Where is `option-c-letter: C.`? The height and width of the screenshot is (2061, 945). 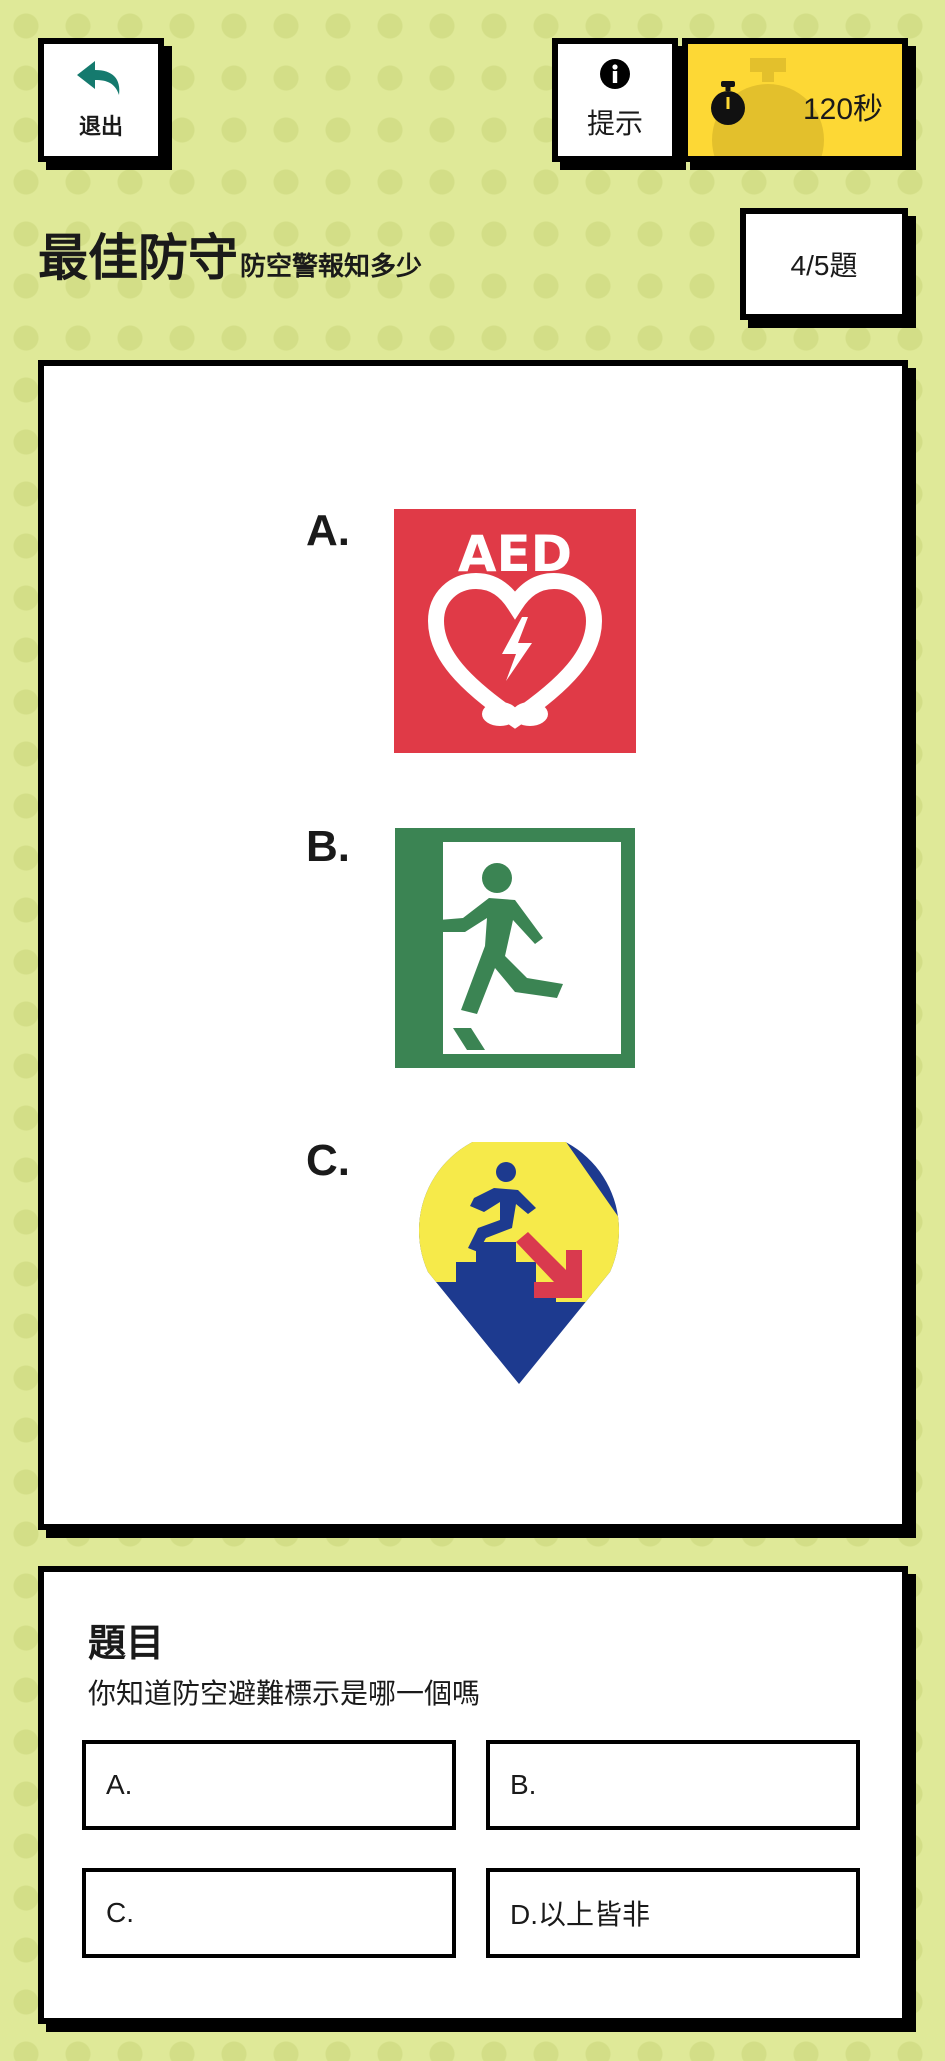
option-c-letter: C. is located at coordinates (328, 1160).